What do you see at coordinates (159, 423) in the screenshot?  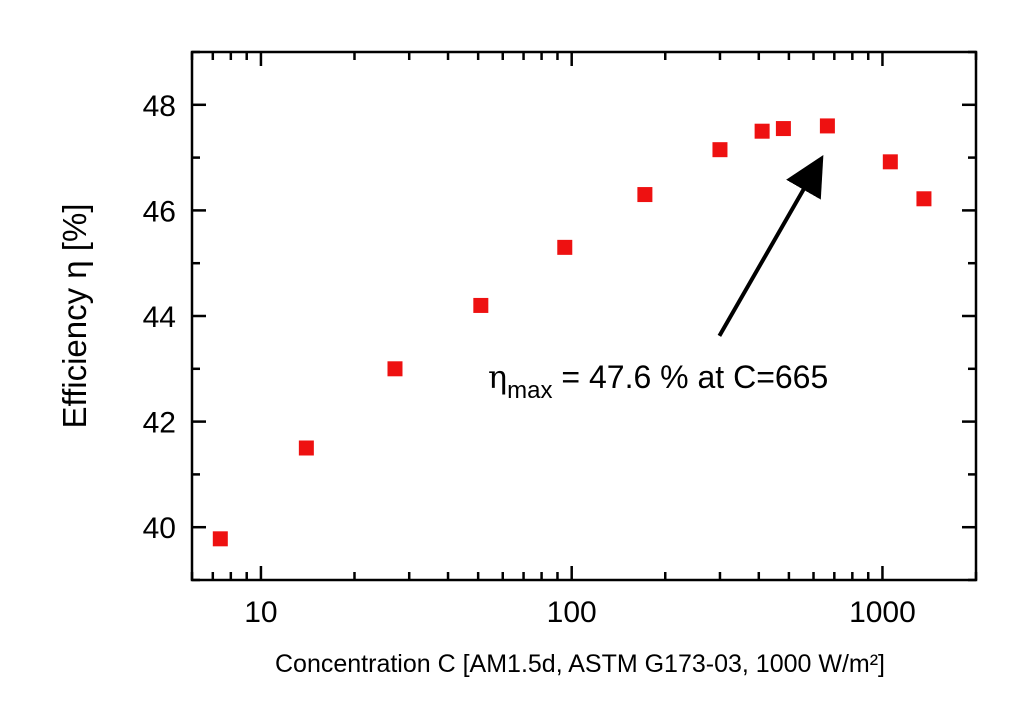 I see `y-tick-label: 42` at bounding box center [159, 423].